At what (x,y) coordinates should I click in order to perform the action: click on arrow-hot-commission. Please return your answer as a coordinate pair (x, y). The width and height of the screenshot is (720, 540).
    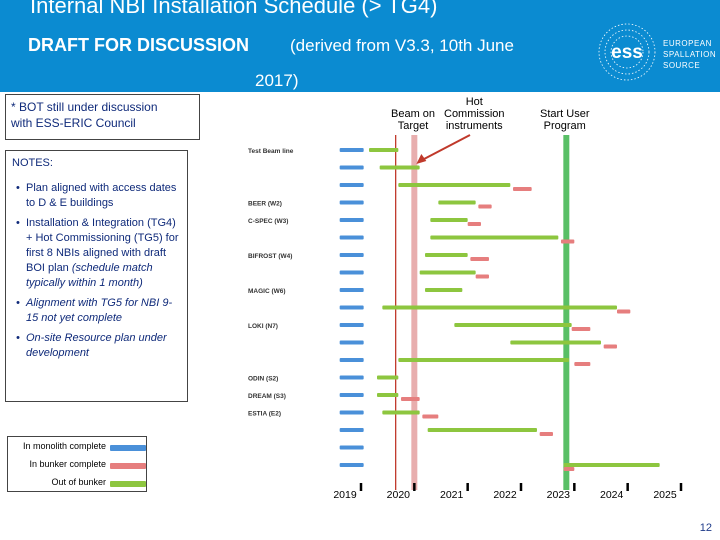
    Looking at the image, I should click on (444, 148).